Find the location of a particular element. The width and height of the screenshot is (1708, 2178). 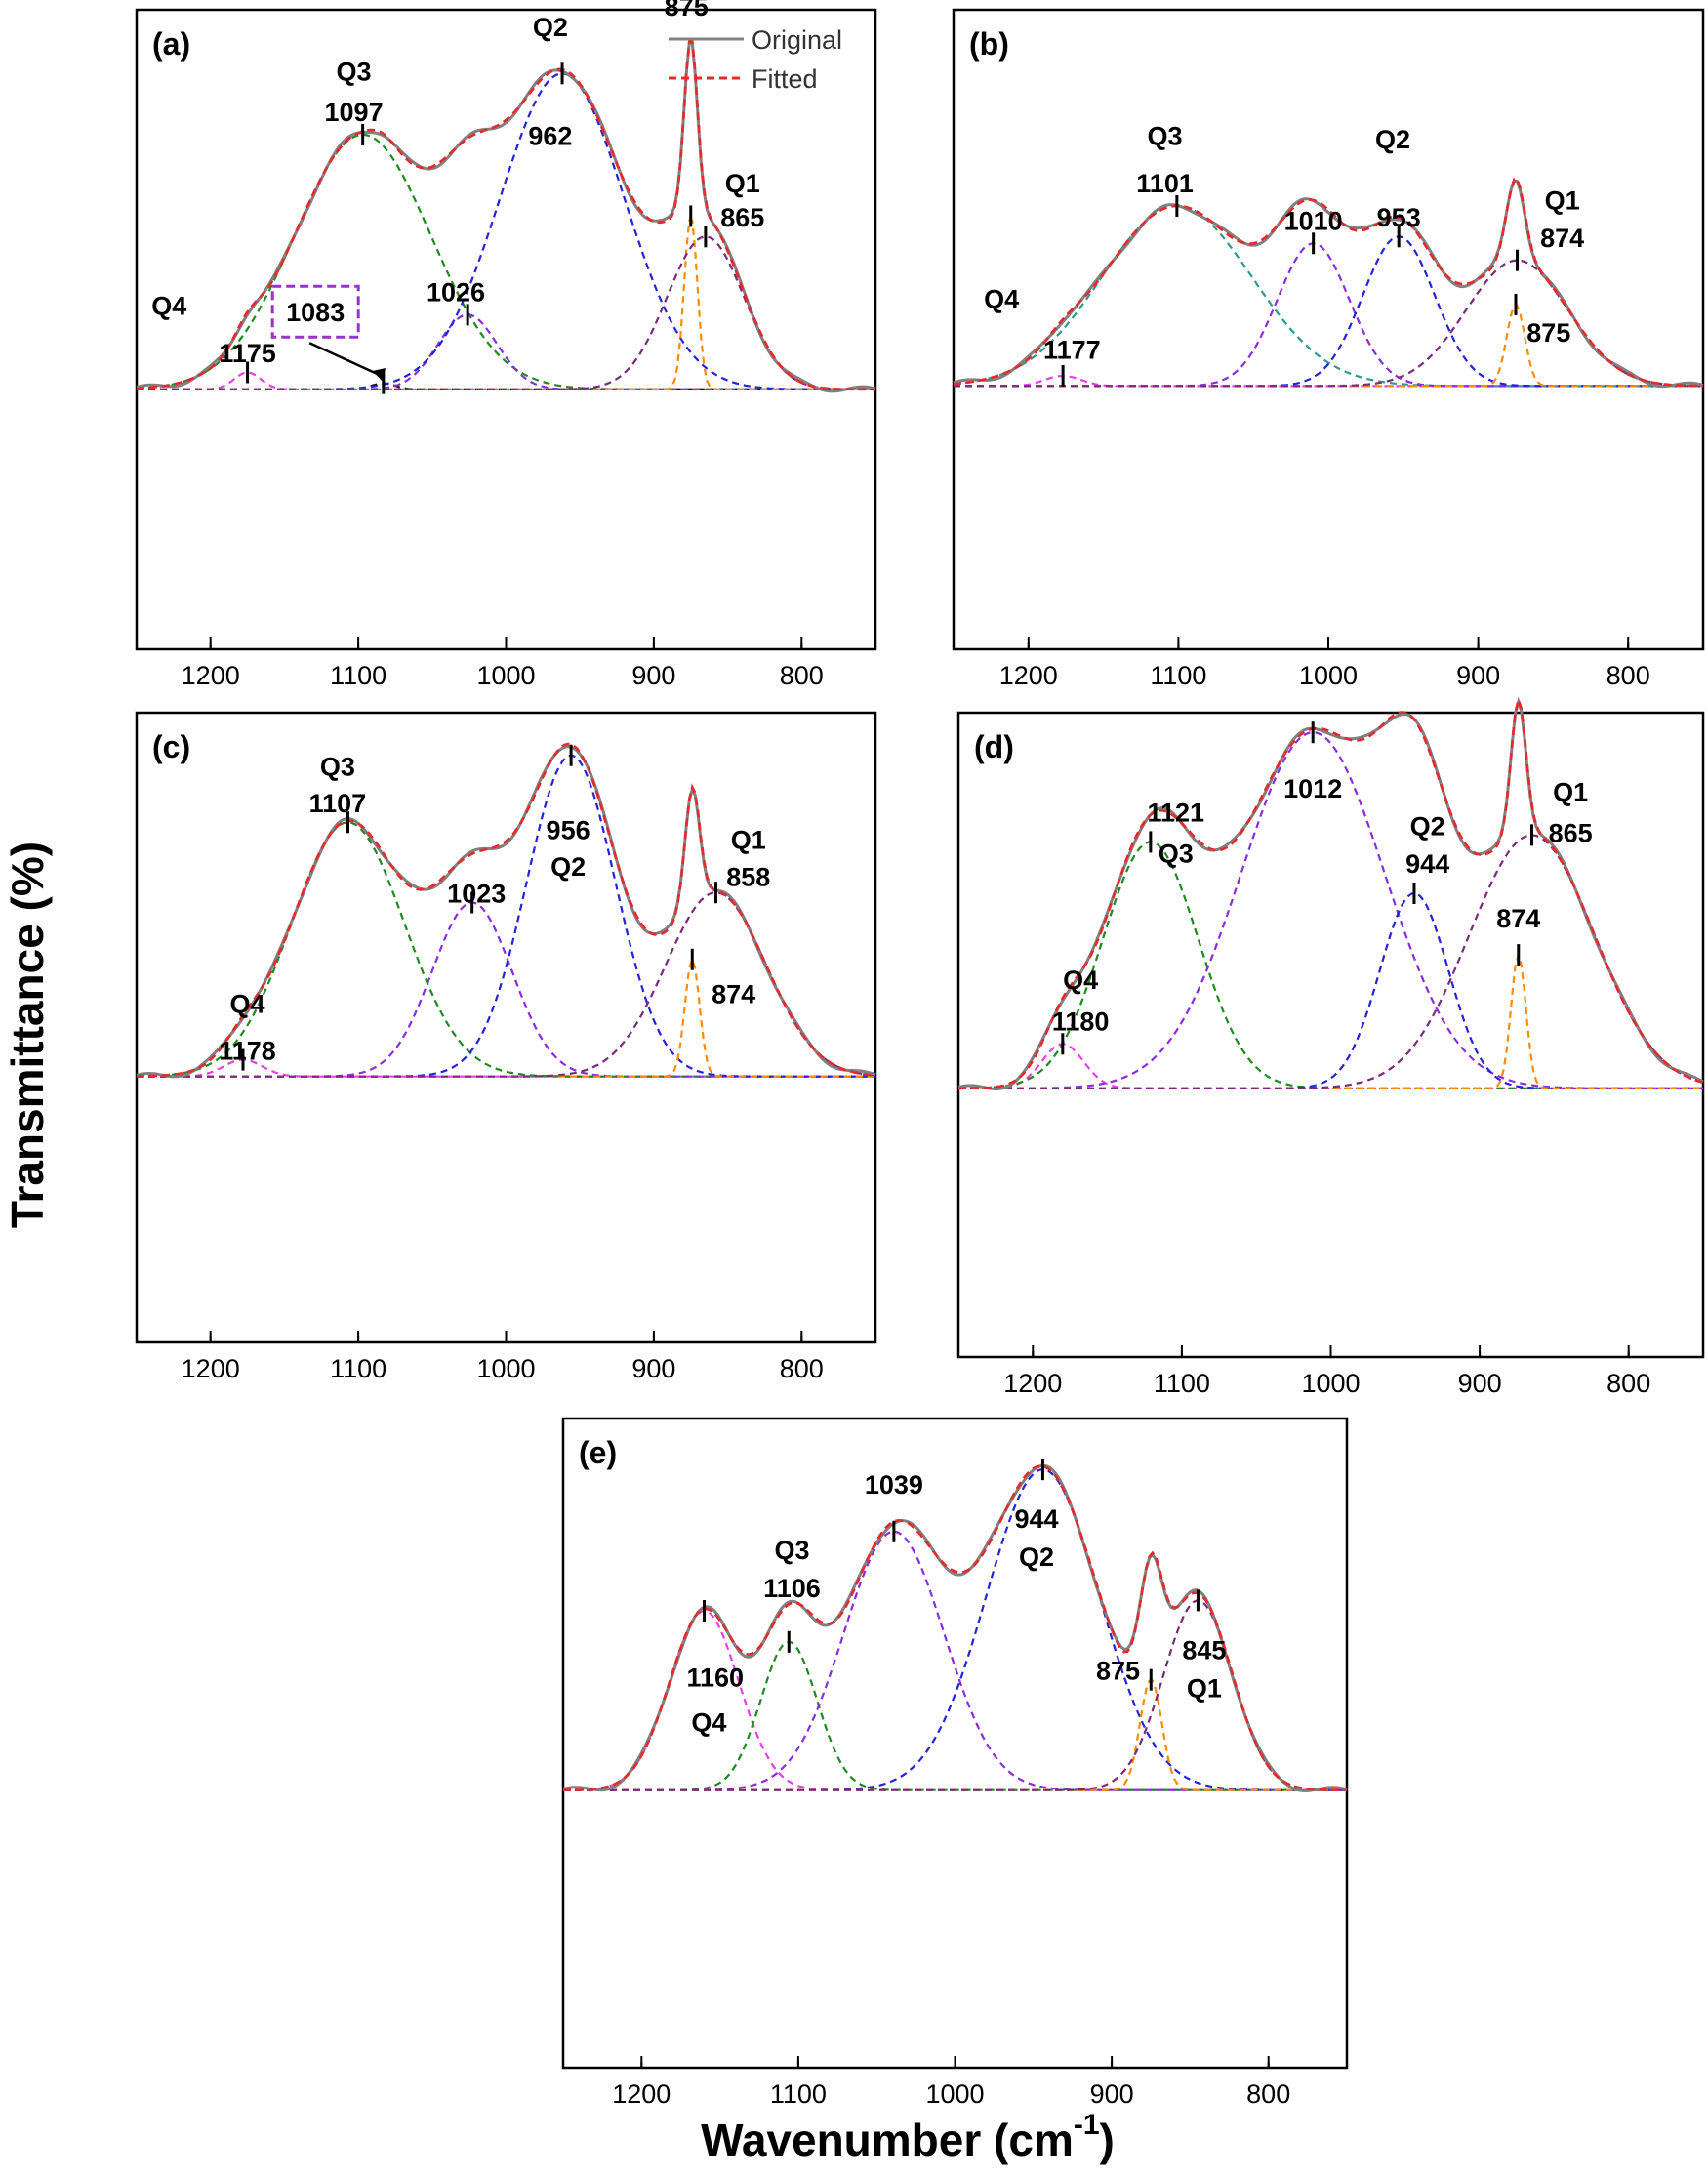

x-axis-label-superscript: -1 is located at coordinates (1087, 2125).